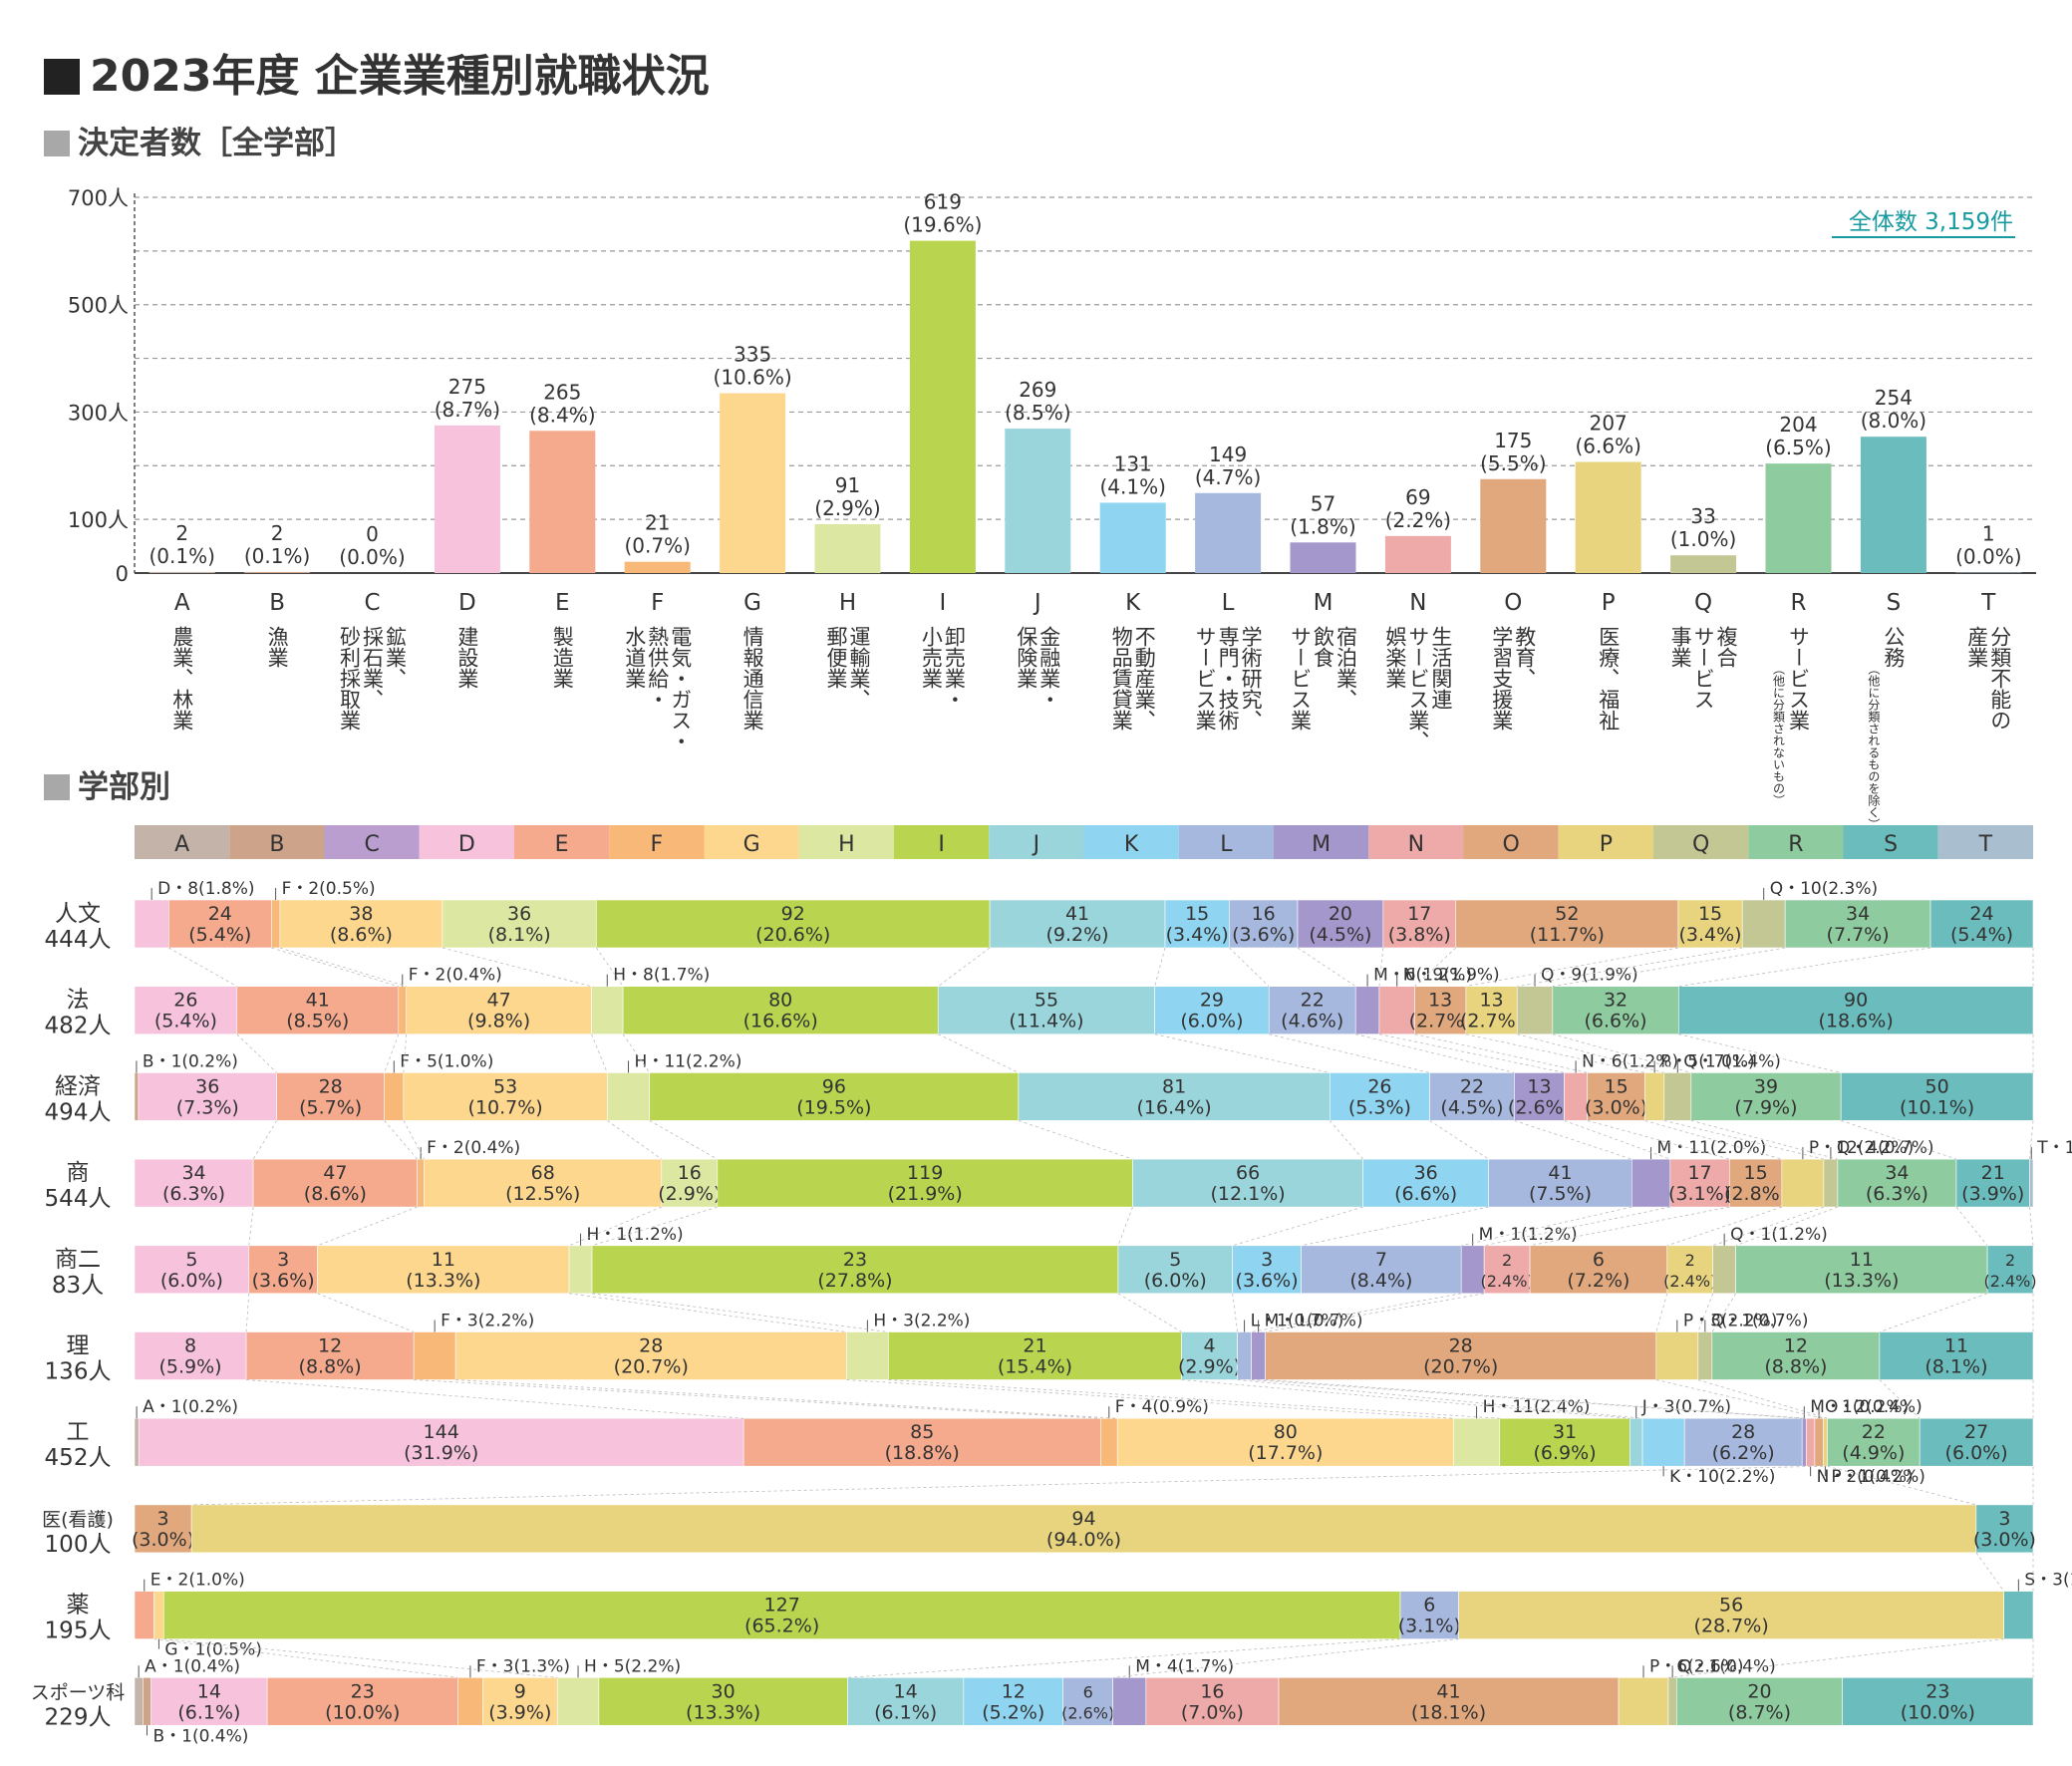  What do you see at coordinates (1472, 1096) in the screenshot?
I see `segment-L` at bounding box center [1472, 1096].